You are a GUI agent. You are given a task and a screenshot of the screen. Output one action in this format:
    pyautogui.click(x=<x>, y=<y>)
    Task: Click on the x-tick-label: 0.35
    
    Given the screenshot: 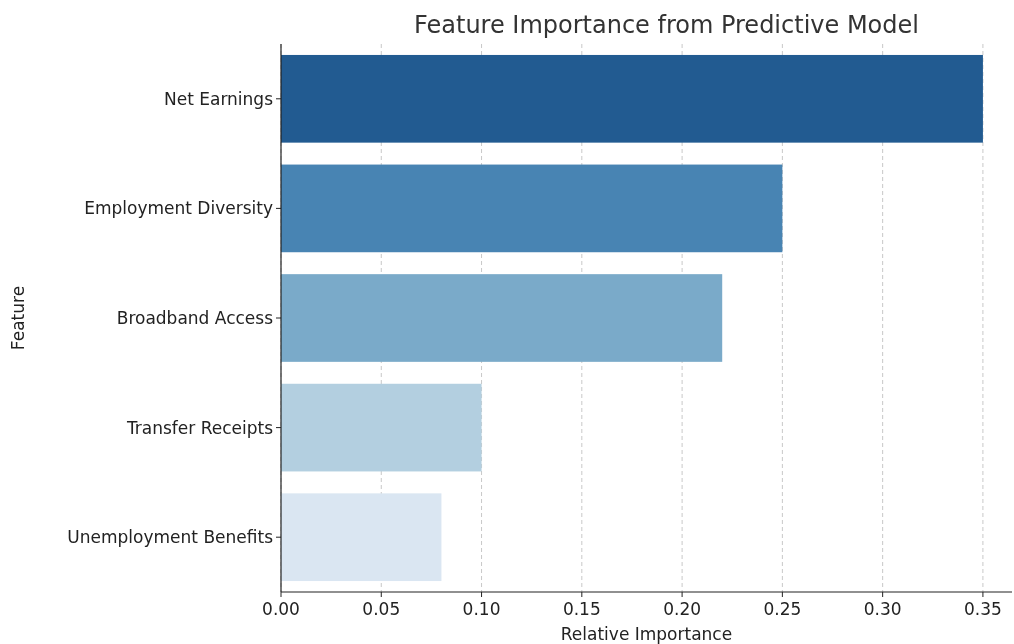 What is the action you would take?
    pyautogui.click(x=982, y=609)
    